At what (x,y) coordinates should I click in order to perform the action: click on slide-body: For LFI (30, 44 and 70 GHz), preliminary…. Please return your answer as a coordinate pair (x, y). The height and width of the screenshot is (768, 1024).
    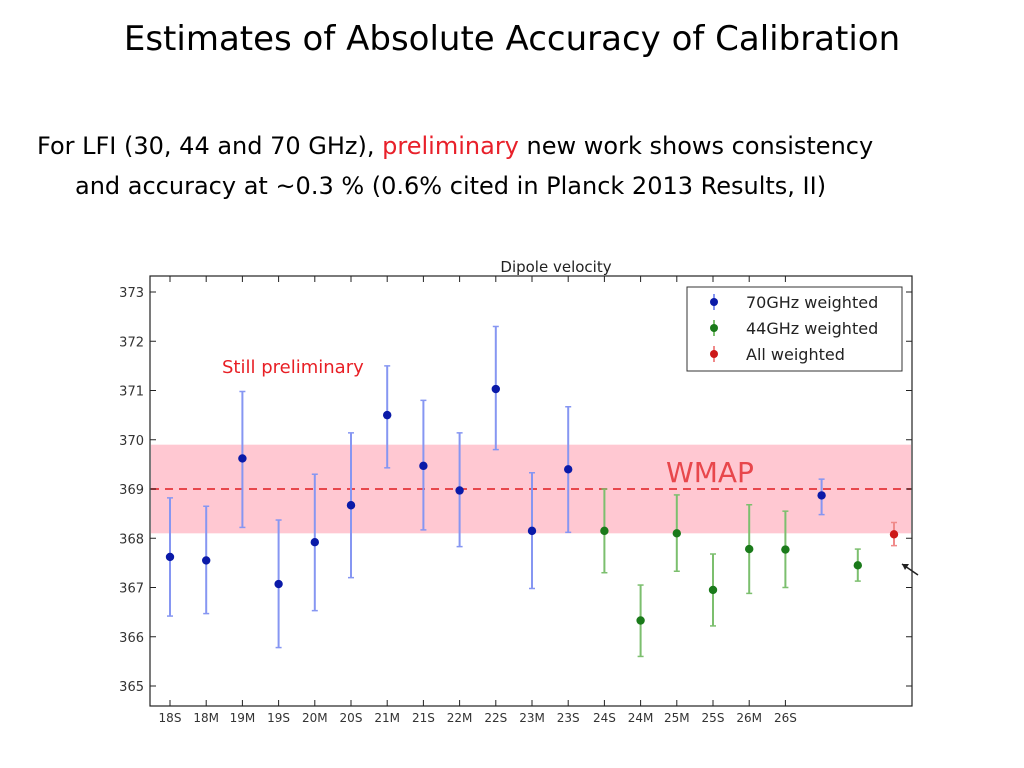
    Looking at the image, I should click on (524, 166).